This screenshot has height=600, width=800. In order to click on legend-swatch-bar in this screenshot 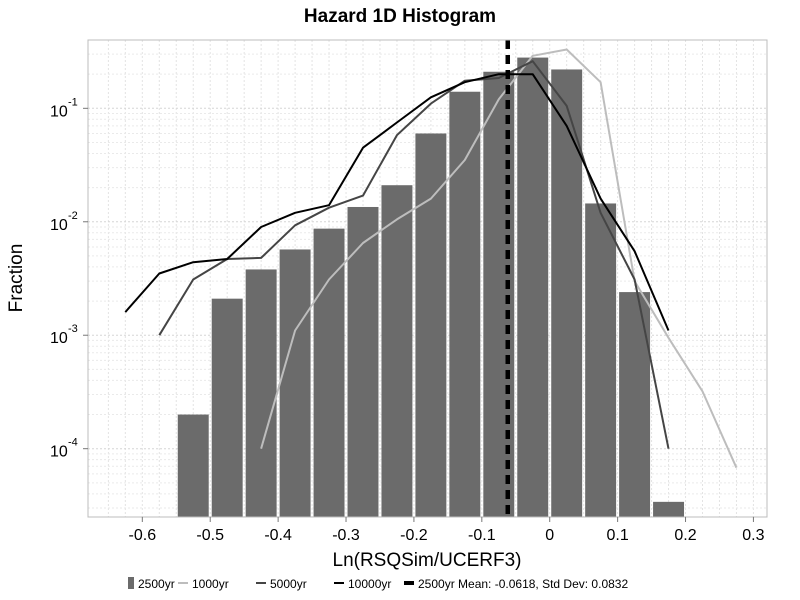, I will do `click(131, 583)`.